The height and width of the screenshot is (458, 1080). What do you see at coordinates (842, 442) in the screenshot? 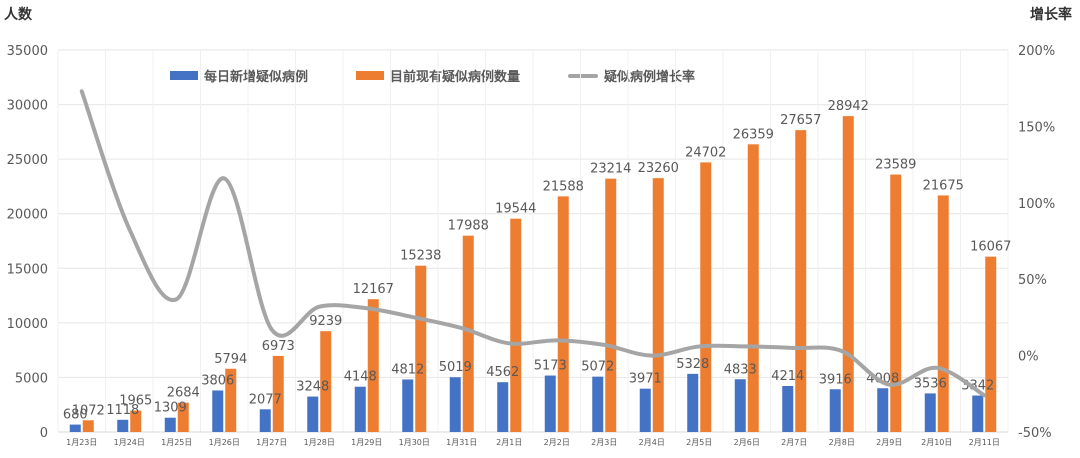
I see `x-tick-label: 2月8日` at bounding box center [842, 442].